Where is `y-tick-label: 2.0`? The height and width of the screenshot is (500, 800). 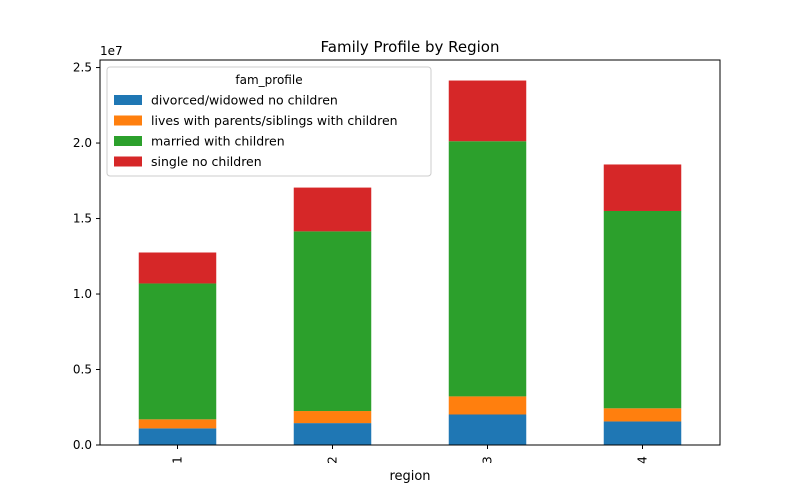
y-tick-label: 2.0 is located at coordinates (82, 143).